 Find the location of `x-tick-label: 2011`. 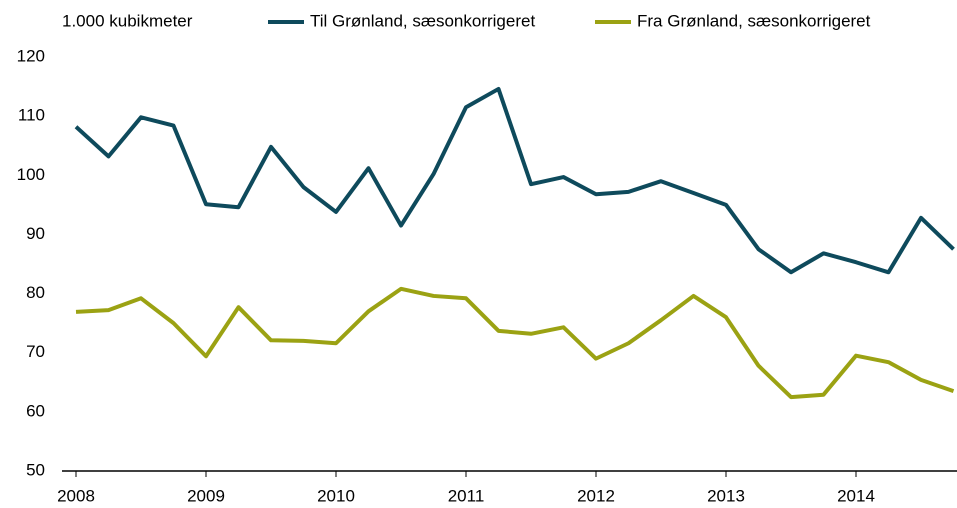

x-tick-label: 2011 is located at coordinates (466, 495).